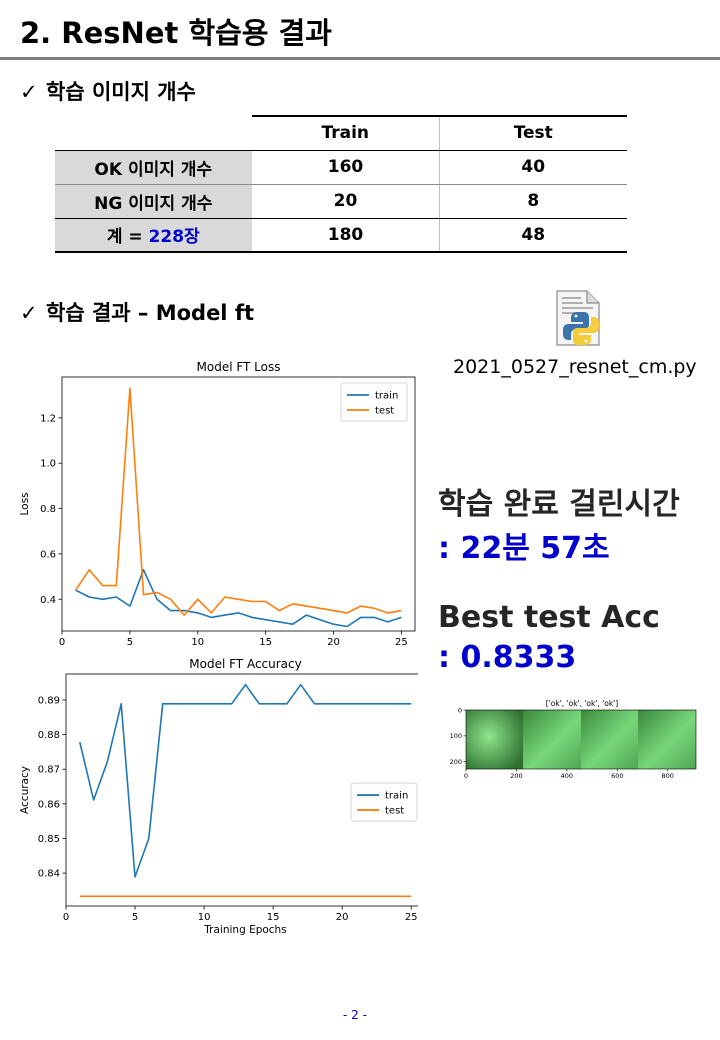 This screenshot has height=1040, width=720. Describe the element at coordinates (49, 735) in the screenshot. I see `y-tick-label: 0.88` at that location.